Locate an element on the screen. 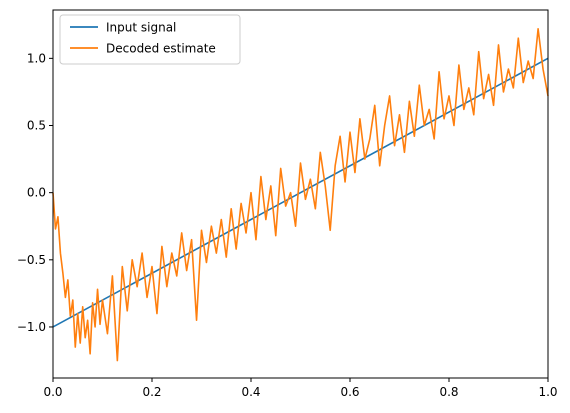 This screenshot has width=570, height=413. legend: Input signal Decoded estimate is located at coordinates (150, 39).